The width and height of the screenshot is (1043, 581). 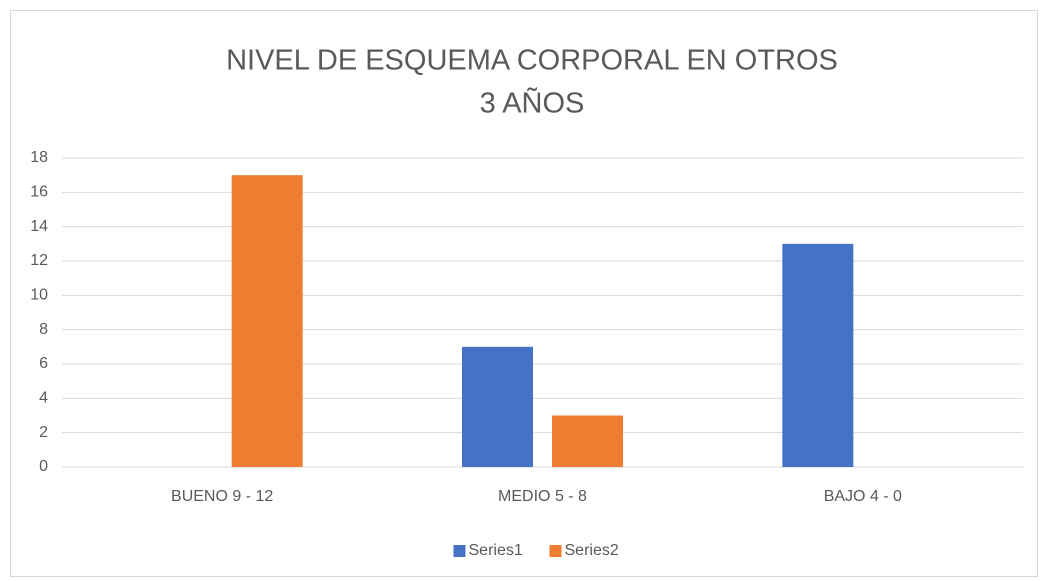 I want to click on x-tick-label: BAJO 4 - 0, so click(x=863, y=496).